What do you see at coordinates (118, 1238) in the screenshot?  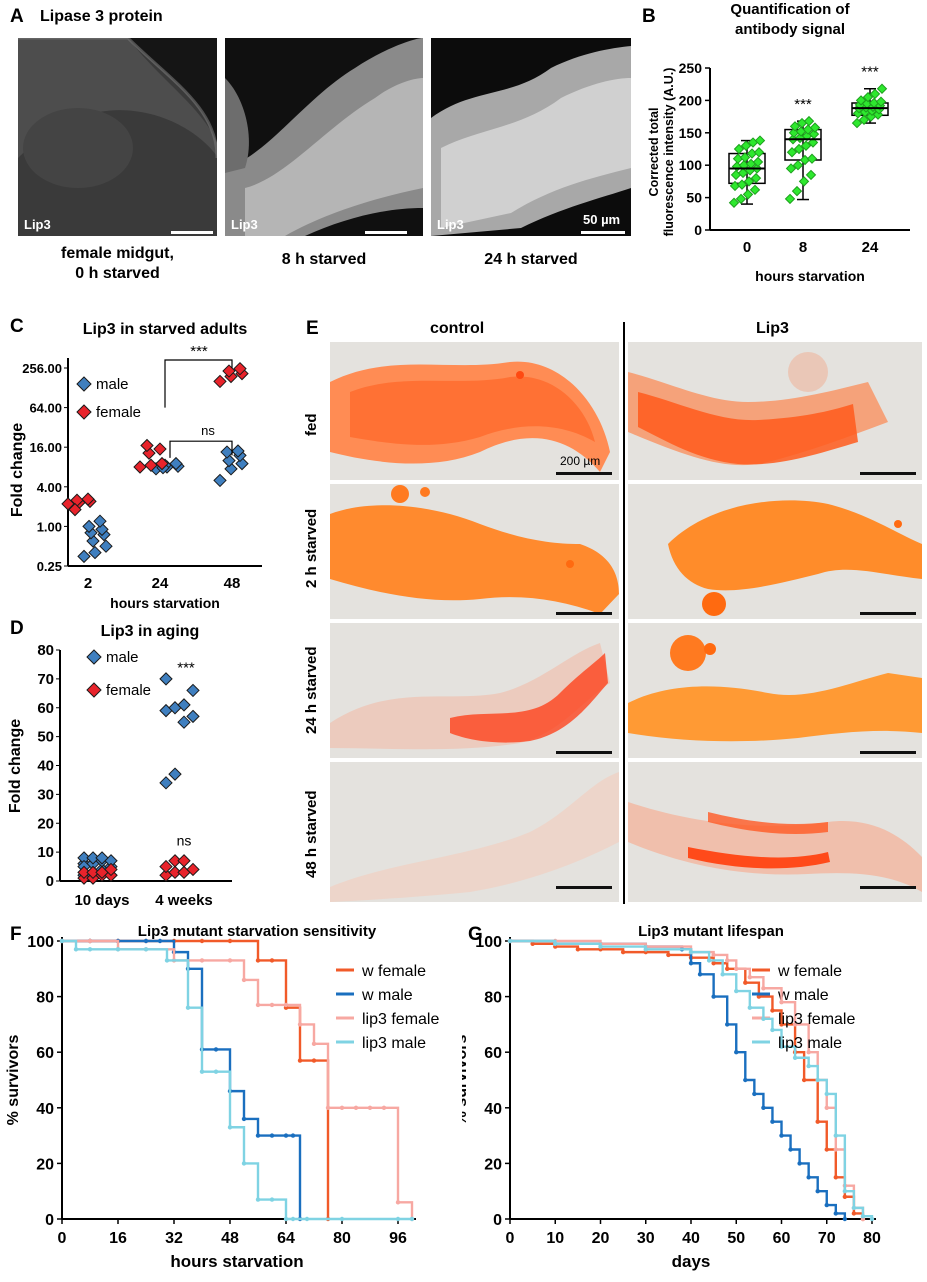 I see `x-tick-label: 16` at bounding box center [118, 1238].